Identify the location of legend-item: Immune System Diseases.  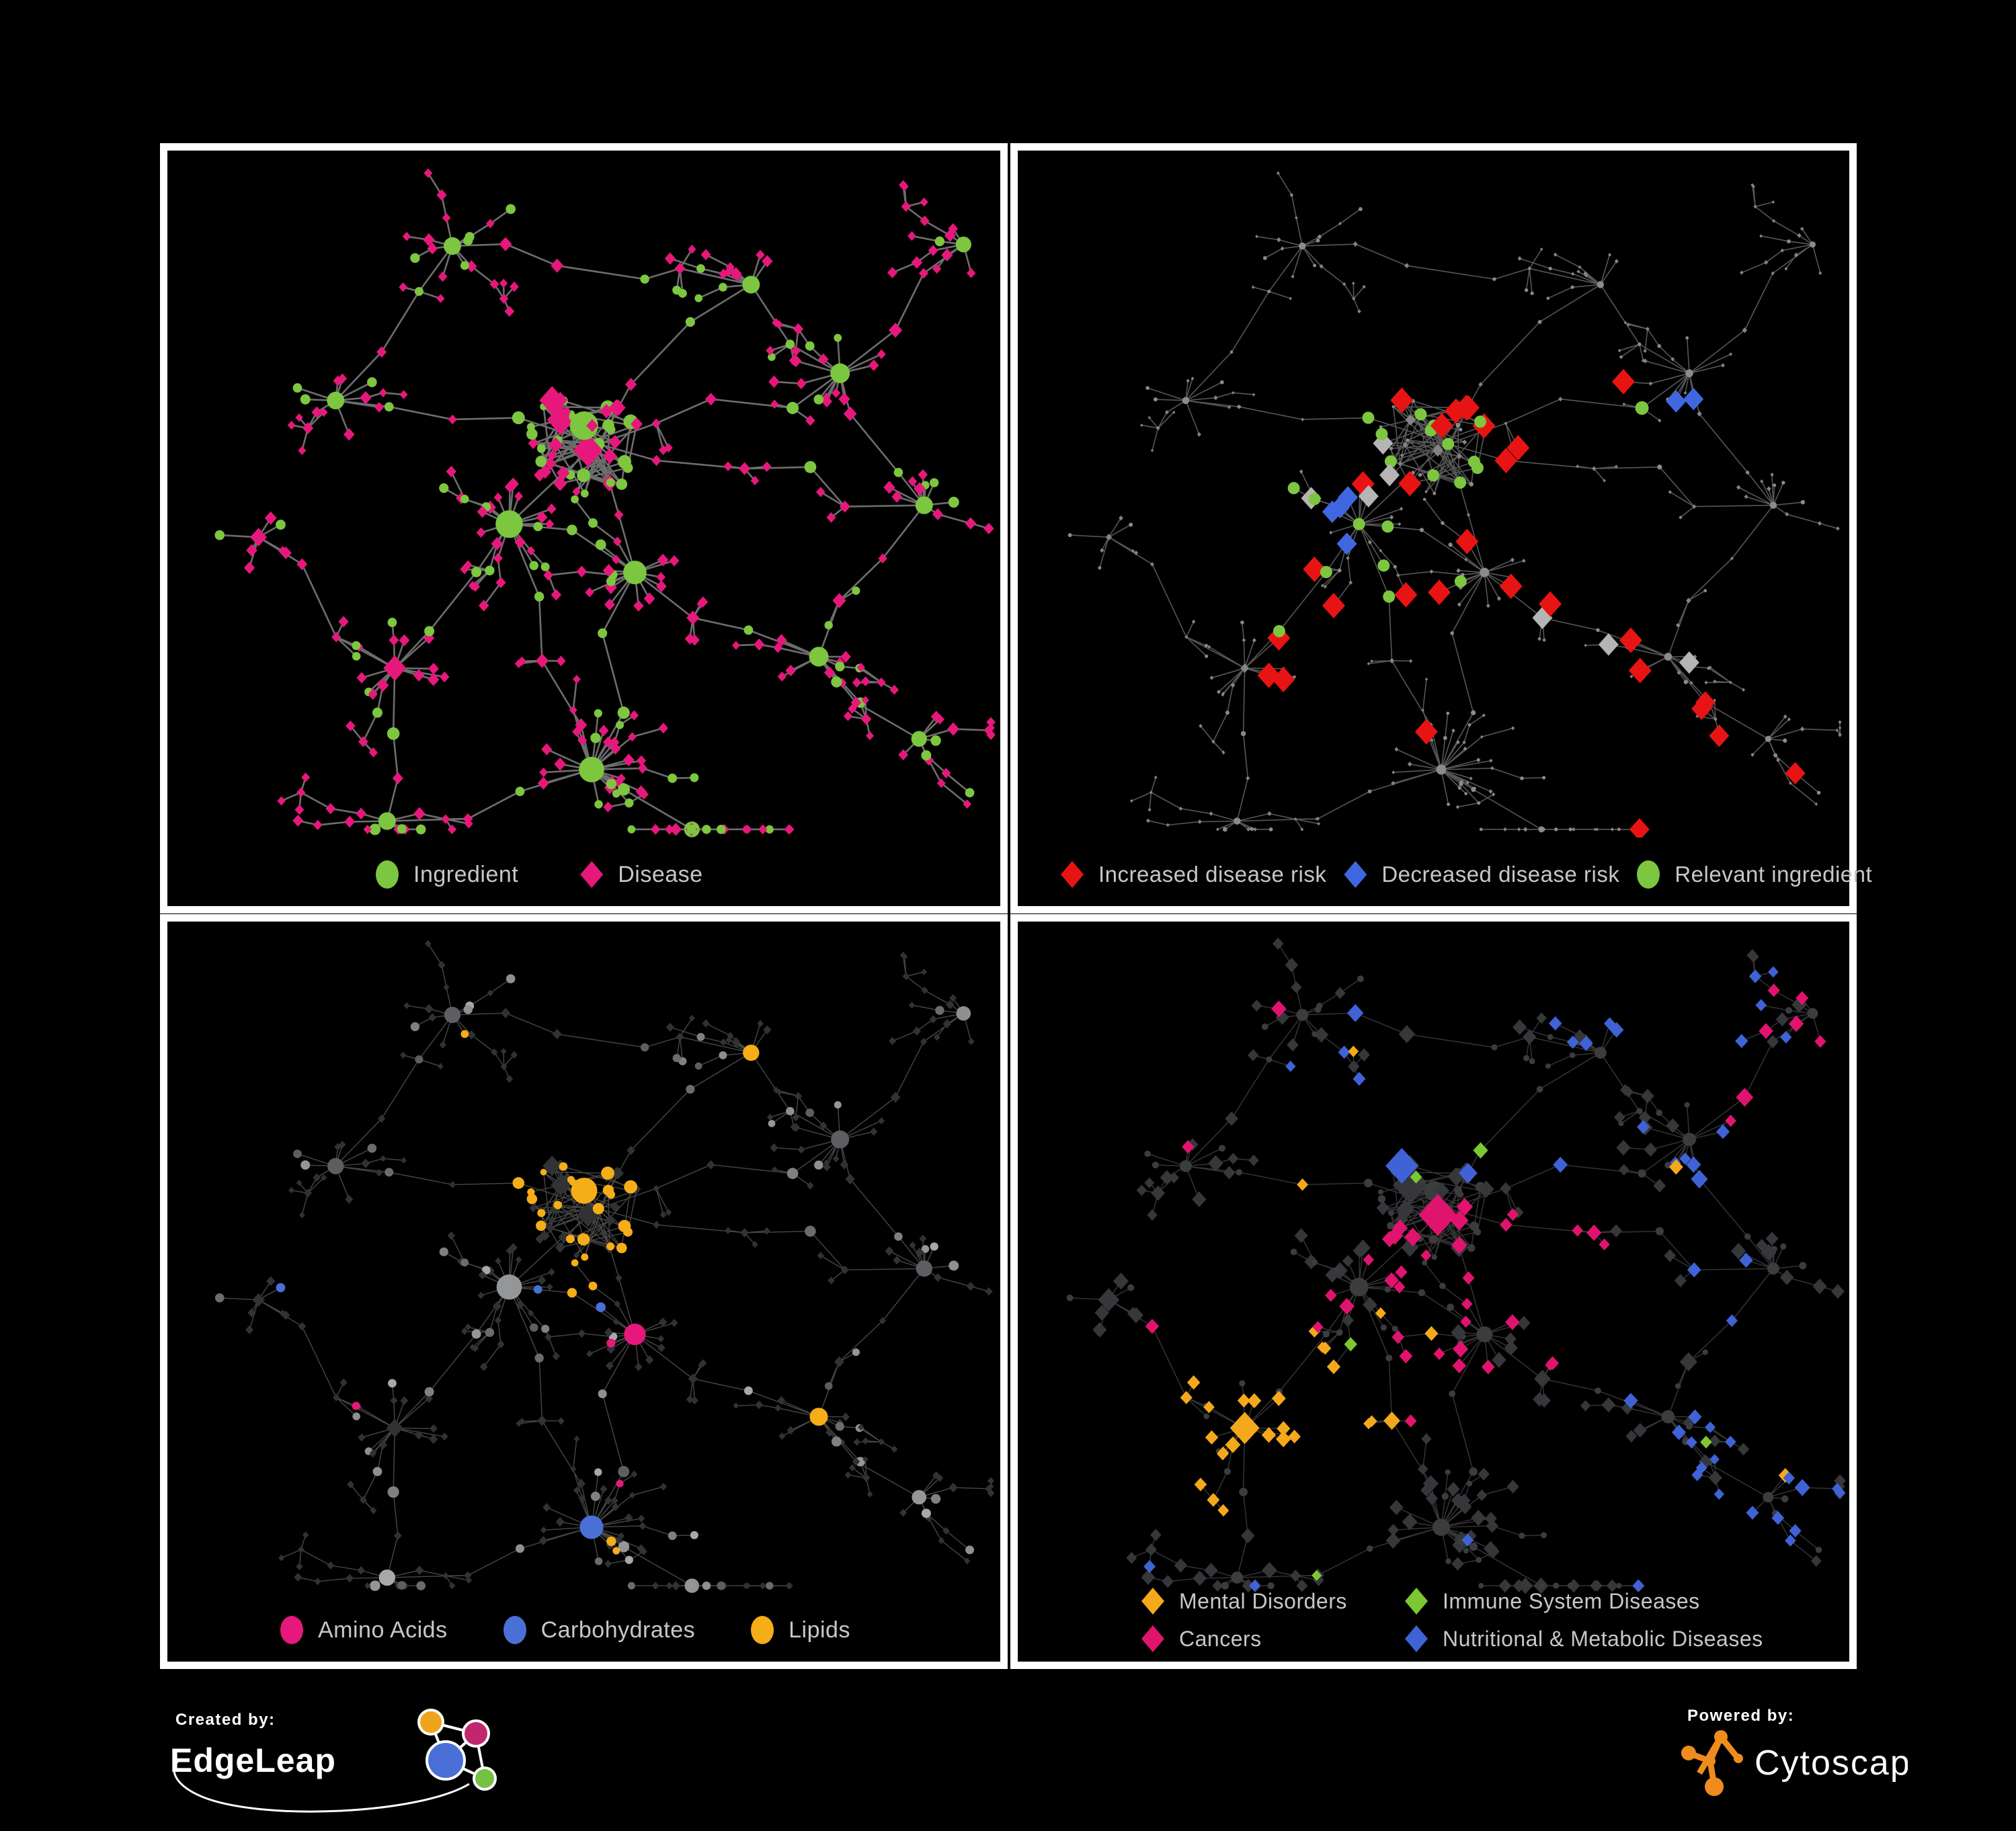
(1627, 1601).